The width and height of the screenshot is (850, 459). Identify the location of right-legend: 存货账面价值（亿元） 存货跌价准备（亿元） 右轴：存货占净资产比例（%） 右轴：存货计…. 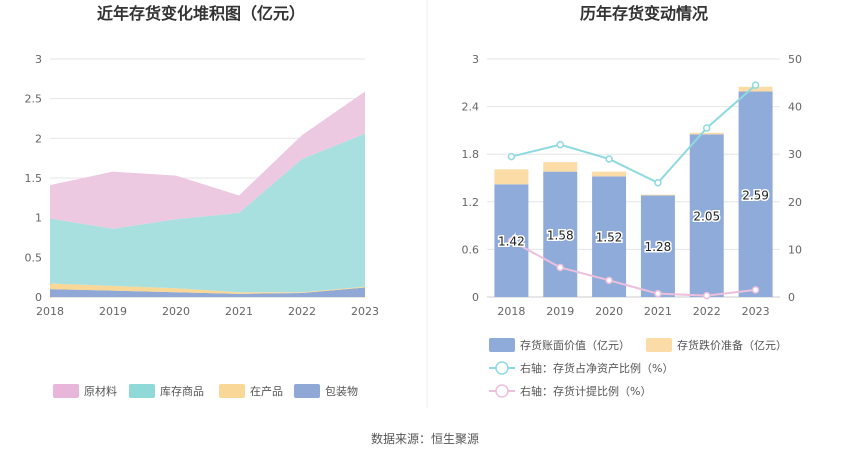
(638, 368).